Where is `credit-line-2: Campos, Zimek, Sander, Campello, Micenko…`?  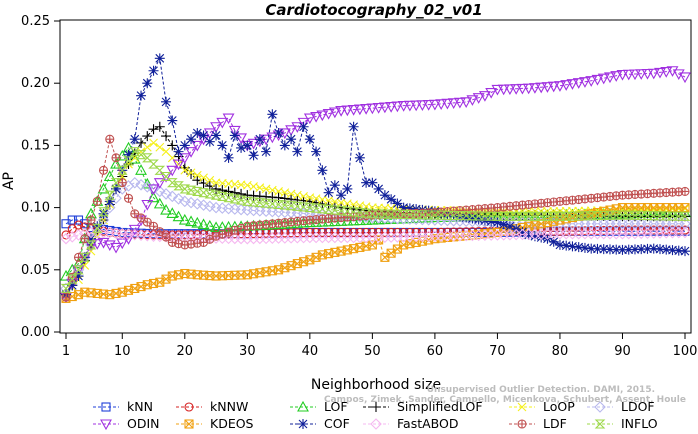
credit-line-2: Campos, Zimek, Sander, Campello, Micenko… is located at coordinates (505, 400).